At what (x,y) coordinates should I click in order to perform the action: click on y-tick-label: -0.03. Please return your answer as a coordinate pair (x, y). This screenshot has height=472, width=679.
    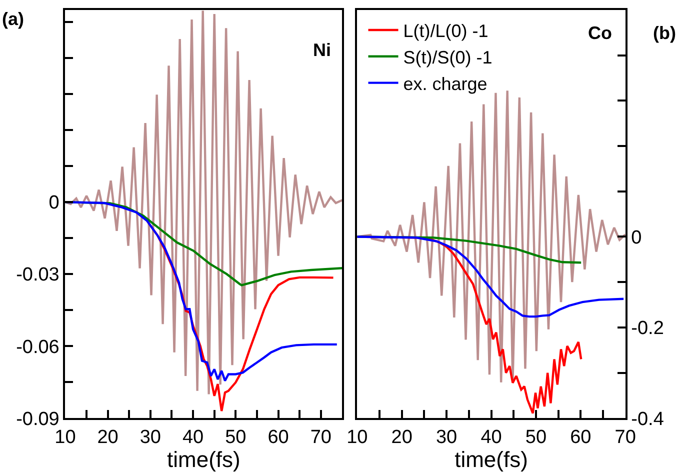
    Looking at the image, I should click on (38, 275).